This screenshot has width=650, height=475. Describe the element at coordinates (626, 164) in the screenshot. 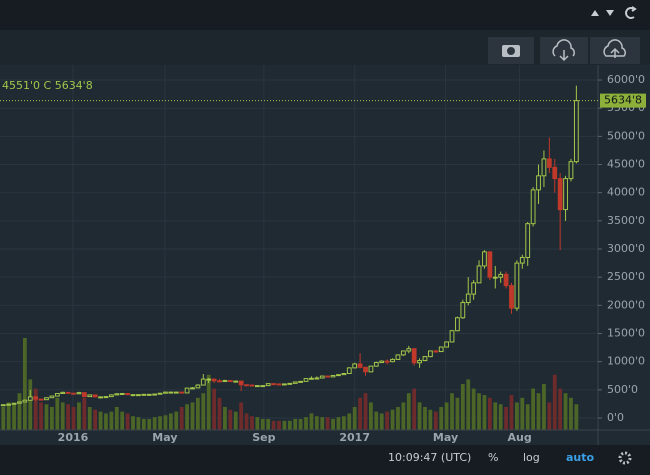

I see `y-tick-label: 4500'0` at that location.